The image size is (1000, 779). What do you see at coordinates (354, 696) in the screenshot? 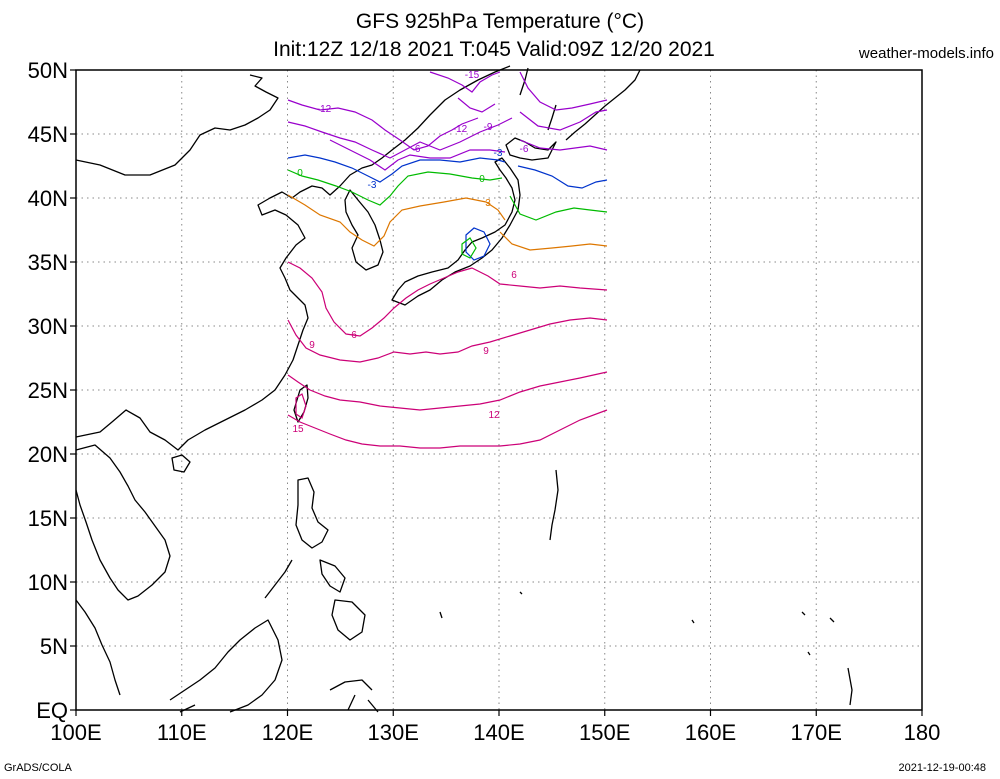
I see `coastline-sulawesi` at bounding box center [354, 696].